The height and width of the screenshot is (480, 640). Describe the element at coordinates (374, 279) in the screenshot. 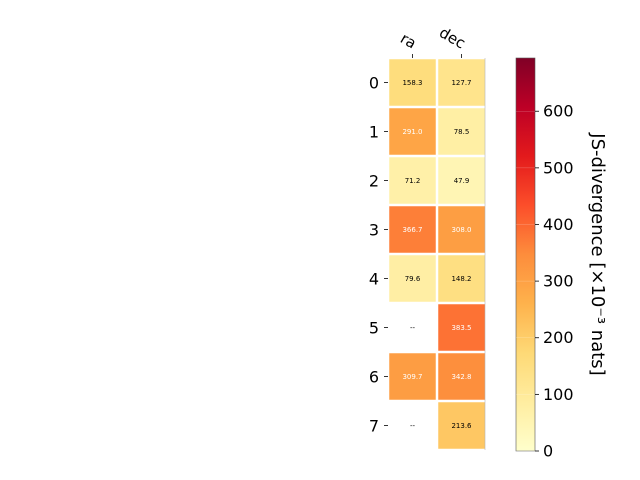

I see `row-label: 4` at that location.